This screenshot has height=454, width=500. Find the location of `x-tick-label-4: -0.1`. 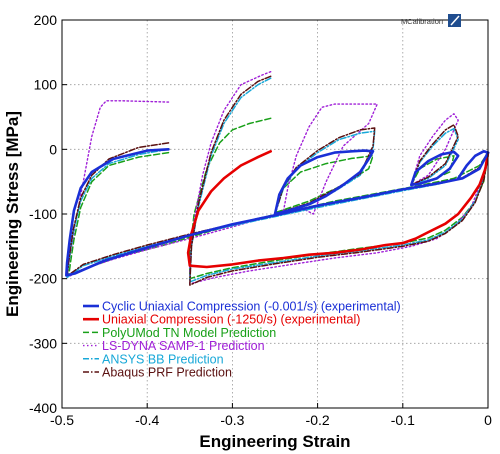

x-tick-label-4: -0.1 is located at coordinates (403, 420).